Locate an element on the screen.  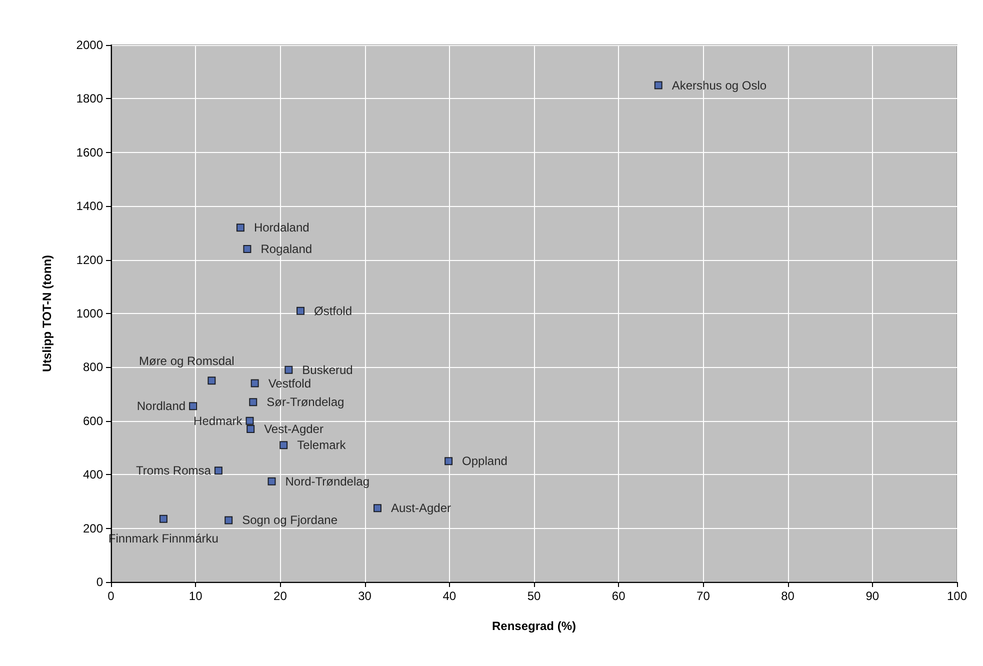
annotation: Buskerud is located at coordinates (327, 369).